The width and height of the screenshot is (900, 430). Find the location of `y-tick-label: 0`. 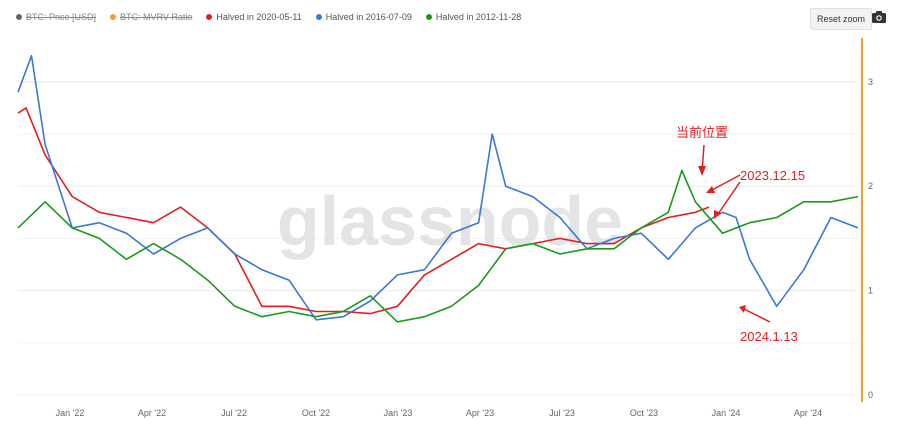

y-tick-label: 0 is located at coordinates (870, 395).